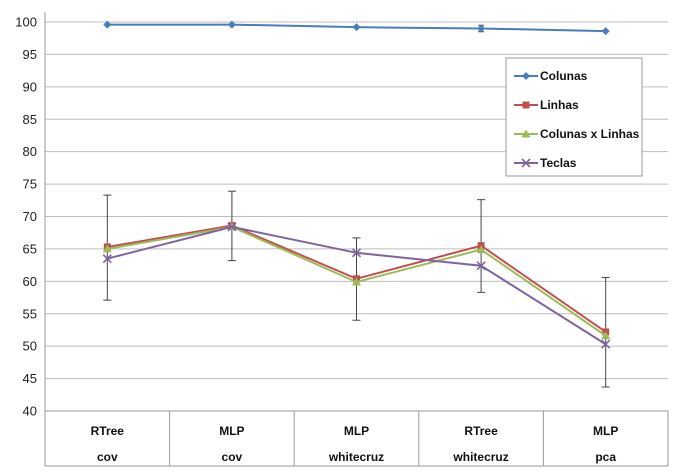 The width and height of the screenshot is (674, 473). I want to click on legend-box, so click(574, 117).